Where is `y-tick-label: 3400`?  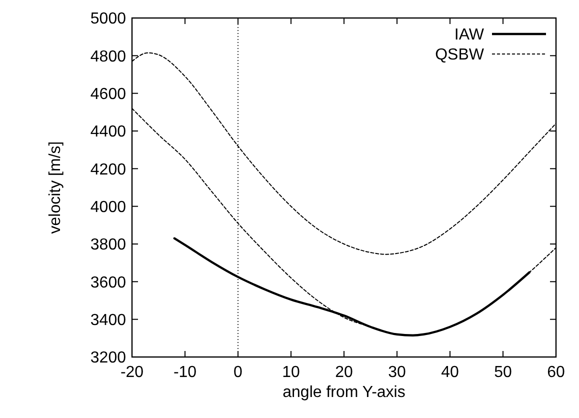 y-tick-label: 3400 is located at coordinates (108, 320).